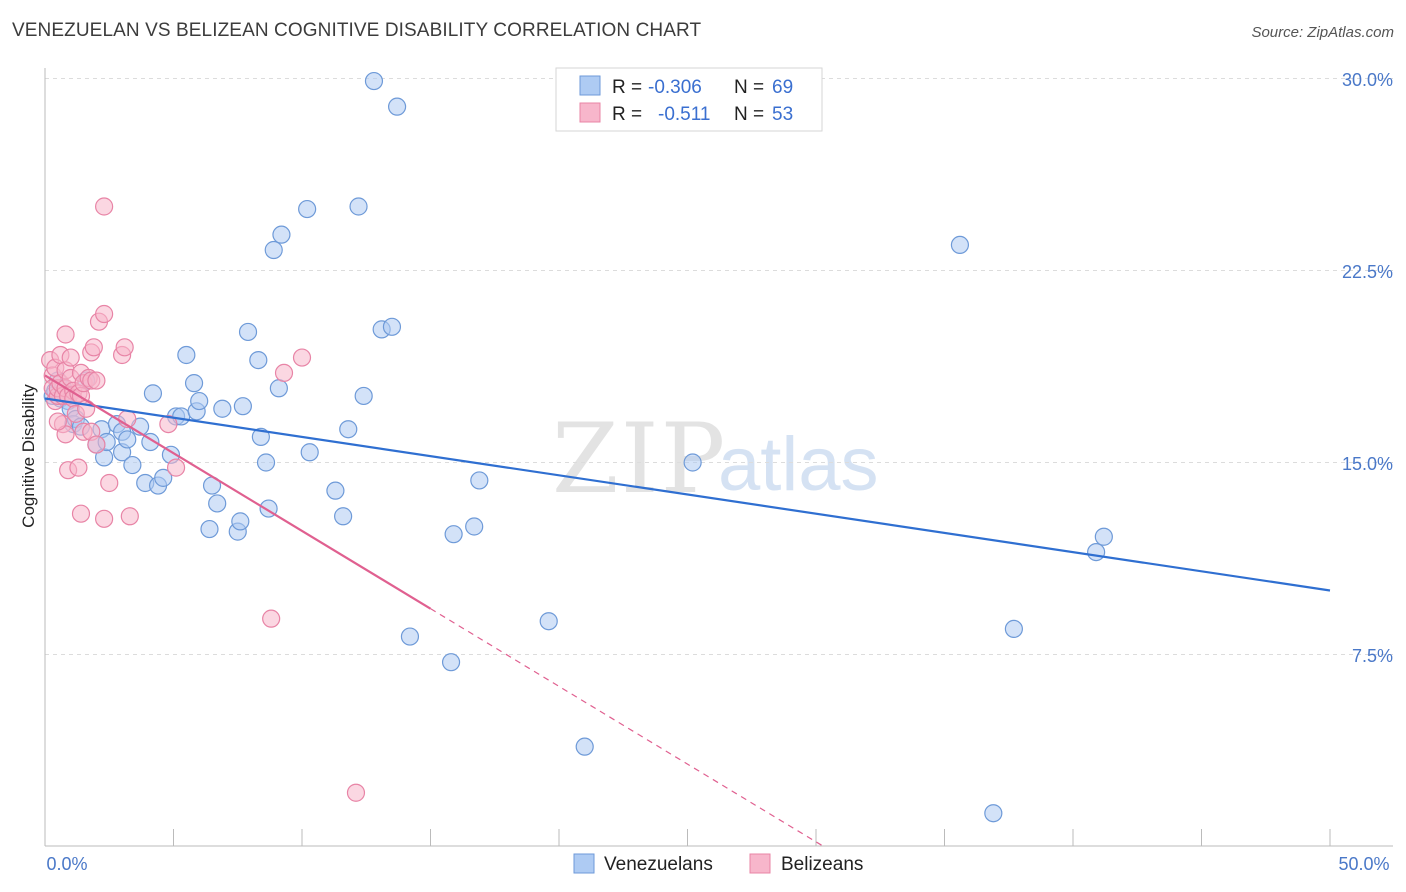 Image resolution: width=1406 pixels, height=892 pixels. Describe the element at coordinates (627, 728) in the screenshot. I see `belizean-trend-line-extension` at that location.